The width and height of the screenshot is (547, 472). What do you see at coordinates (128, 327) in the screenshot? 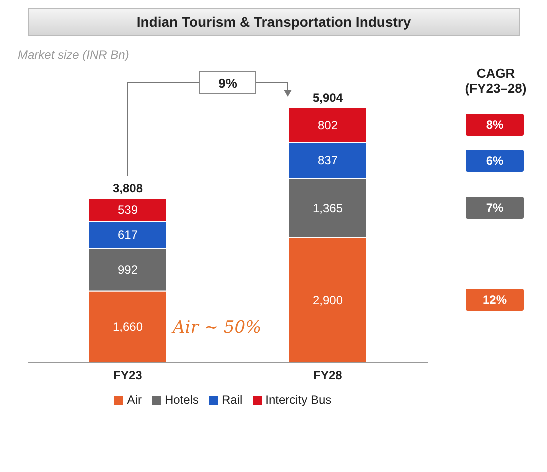
I see `data-label: 1,660` at bounding box center [128, 327].